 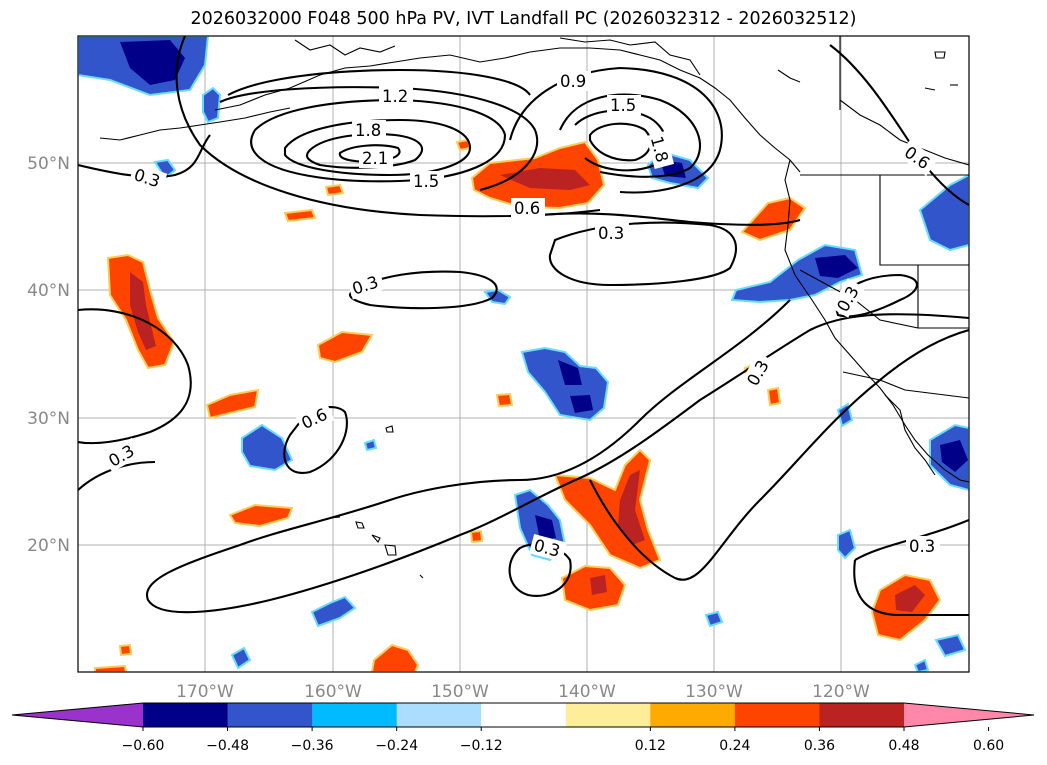 What do you see at coordinates (48, 419) in the screenshot?
I see `lat-label: 30°N` at bounding box center [48, 419].